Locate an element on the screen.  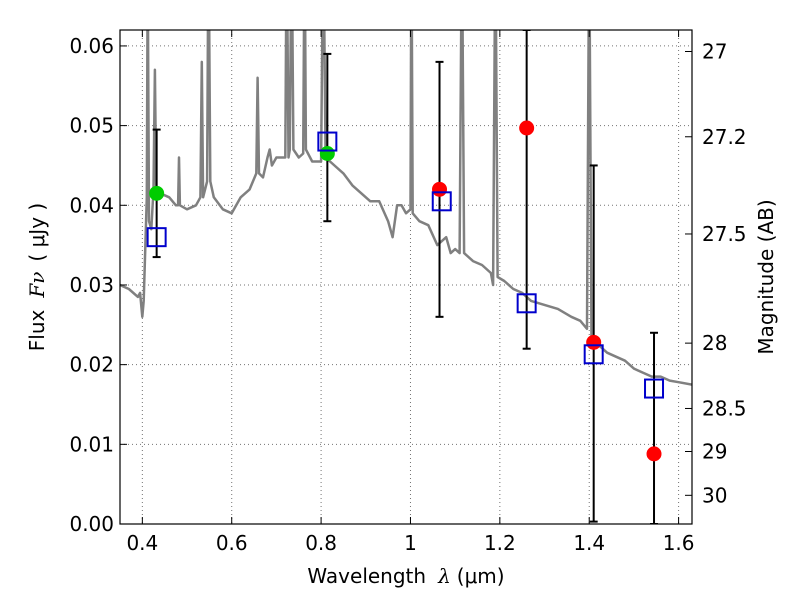
y2-tick-label-1: 27.2 is located at coordinates (724, 137).